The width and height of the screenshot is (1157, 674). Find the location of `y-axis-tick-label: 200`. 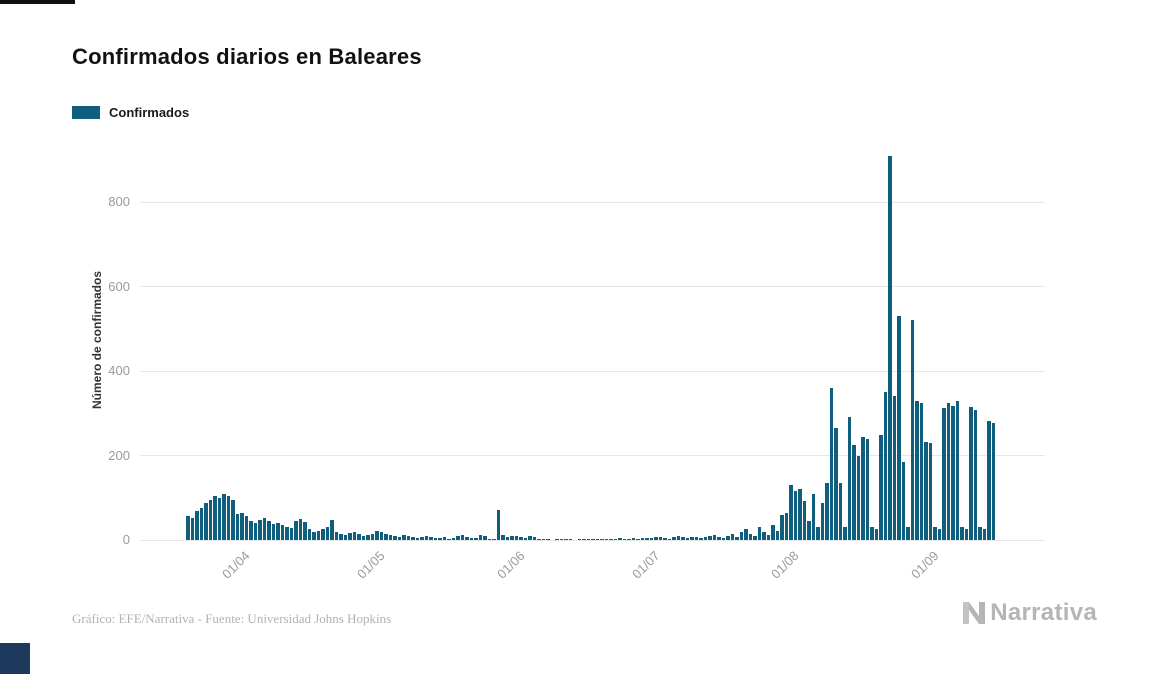

y-axis-tick-label: 200 is located at coordinates (119, 455).